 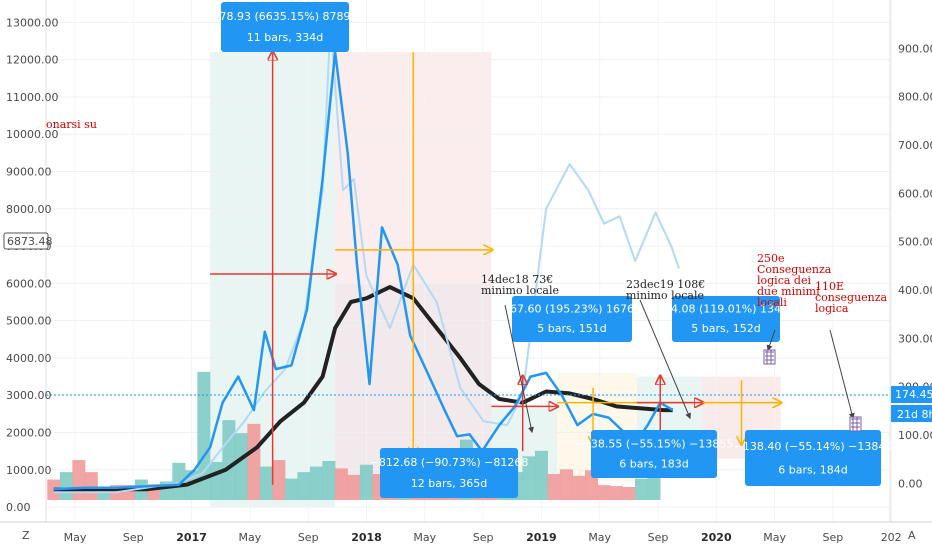 What do you see at coordinates (829, 286) in the screenshot?
I see `note-text: 110E` at bounding box center [829, 286].